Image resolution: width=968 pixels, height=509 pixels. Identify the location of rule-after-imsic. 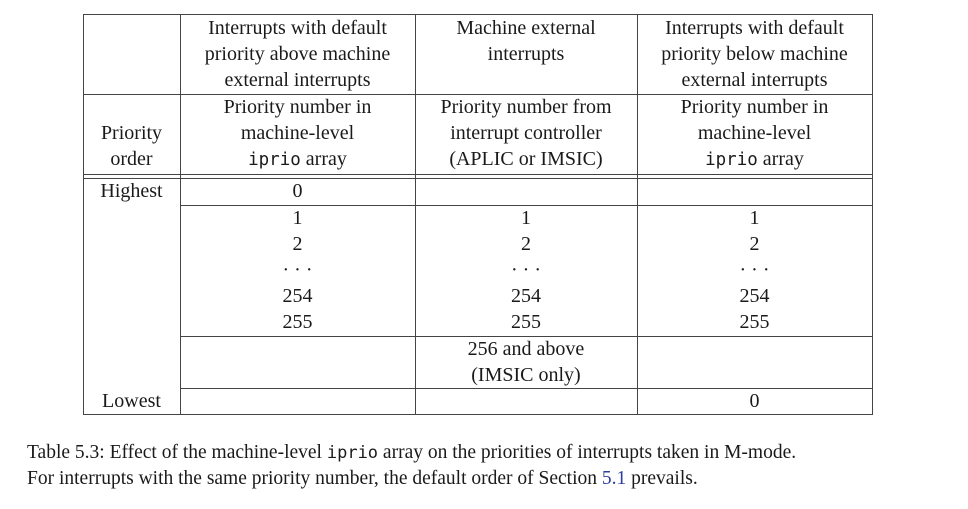
(526, 388).